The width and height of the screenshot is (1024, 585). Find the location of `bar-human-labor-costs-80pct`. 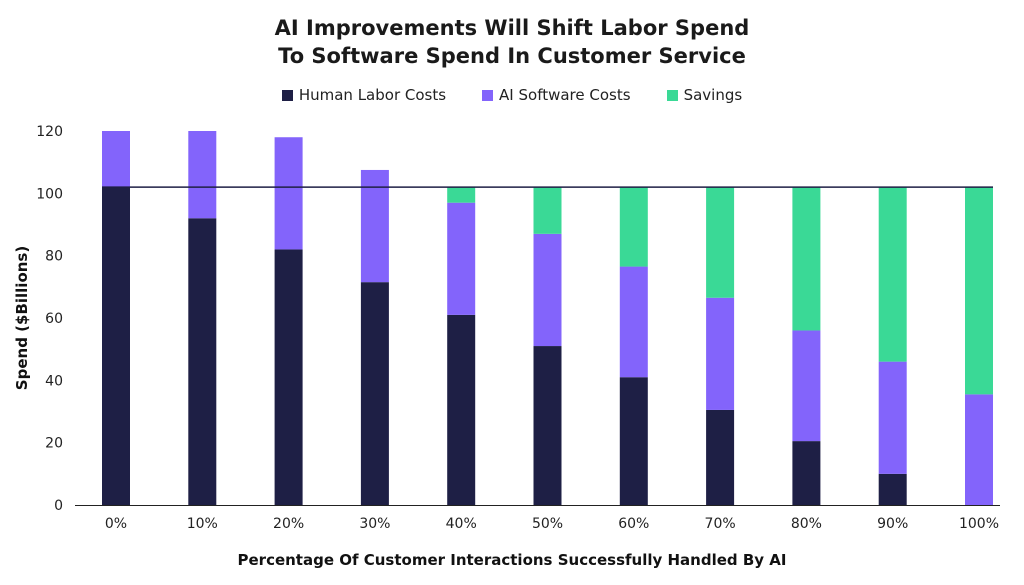

bar-human-labor-costs-80pct is located at coordinates (806, 473).